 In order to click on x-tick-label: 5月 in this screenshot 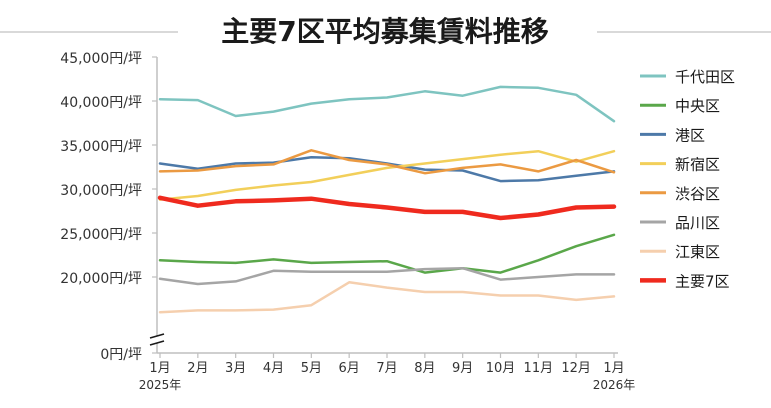, I will do `click(311, 368)`.